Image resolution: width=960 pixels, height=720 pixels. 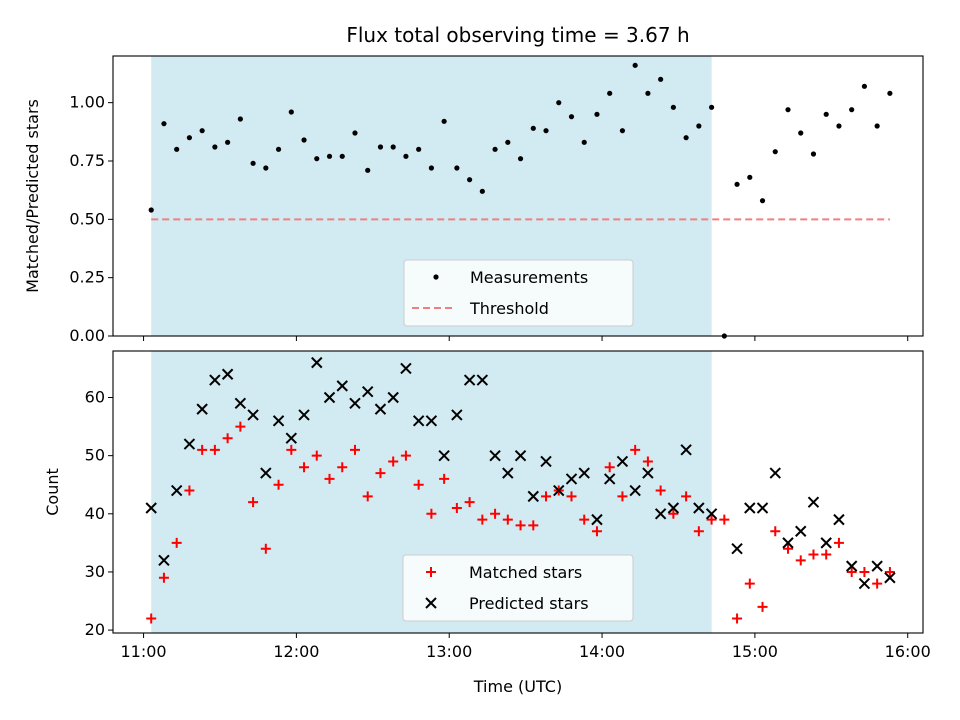 I want to click on legend: Matched stars Predicted stars, so click(x=518, y=588).